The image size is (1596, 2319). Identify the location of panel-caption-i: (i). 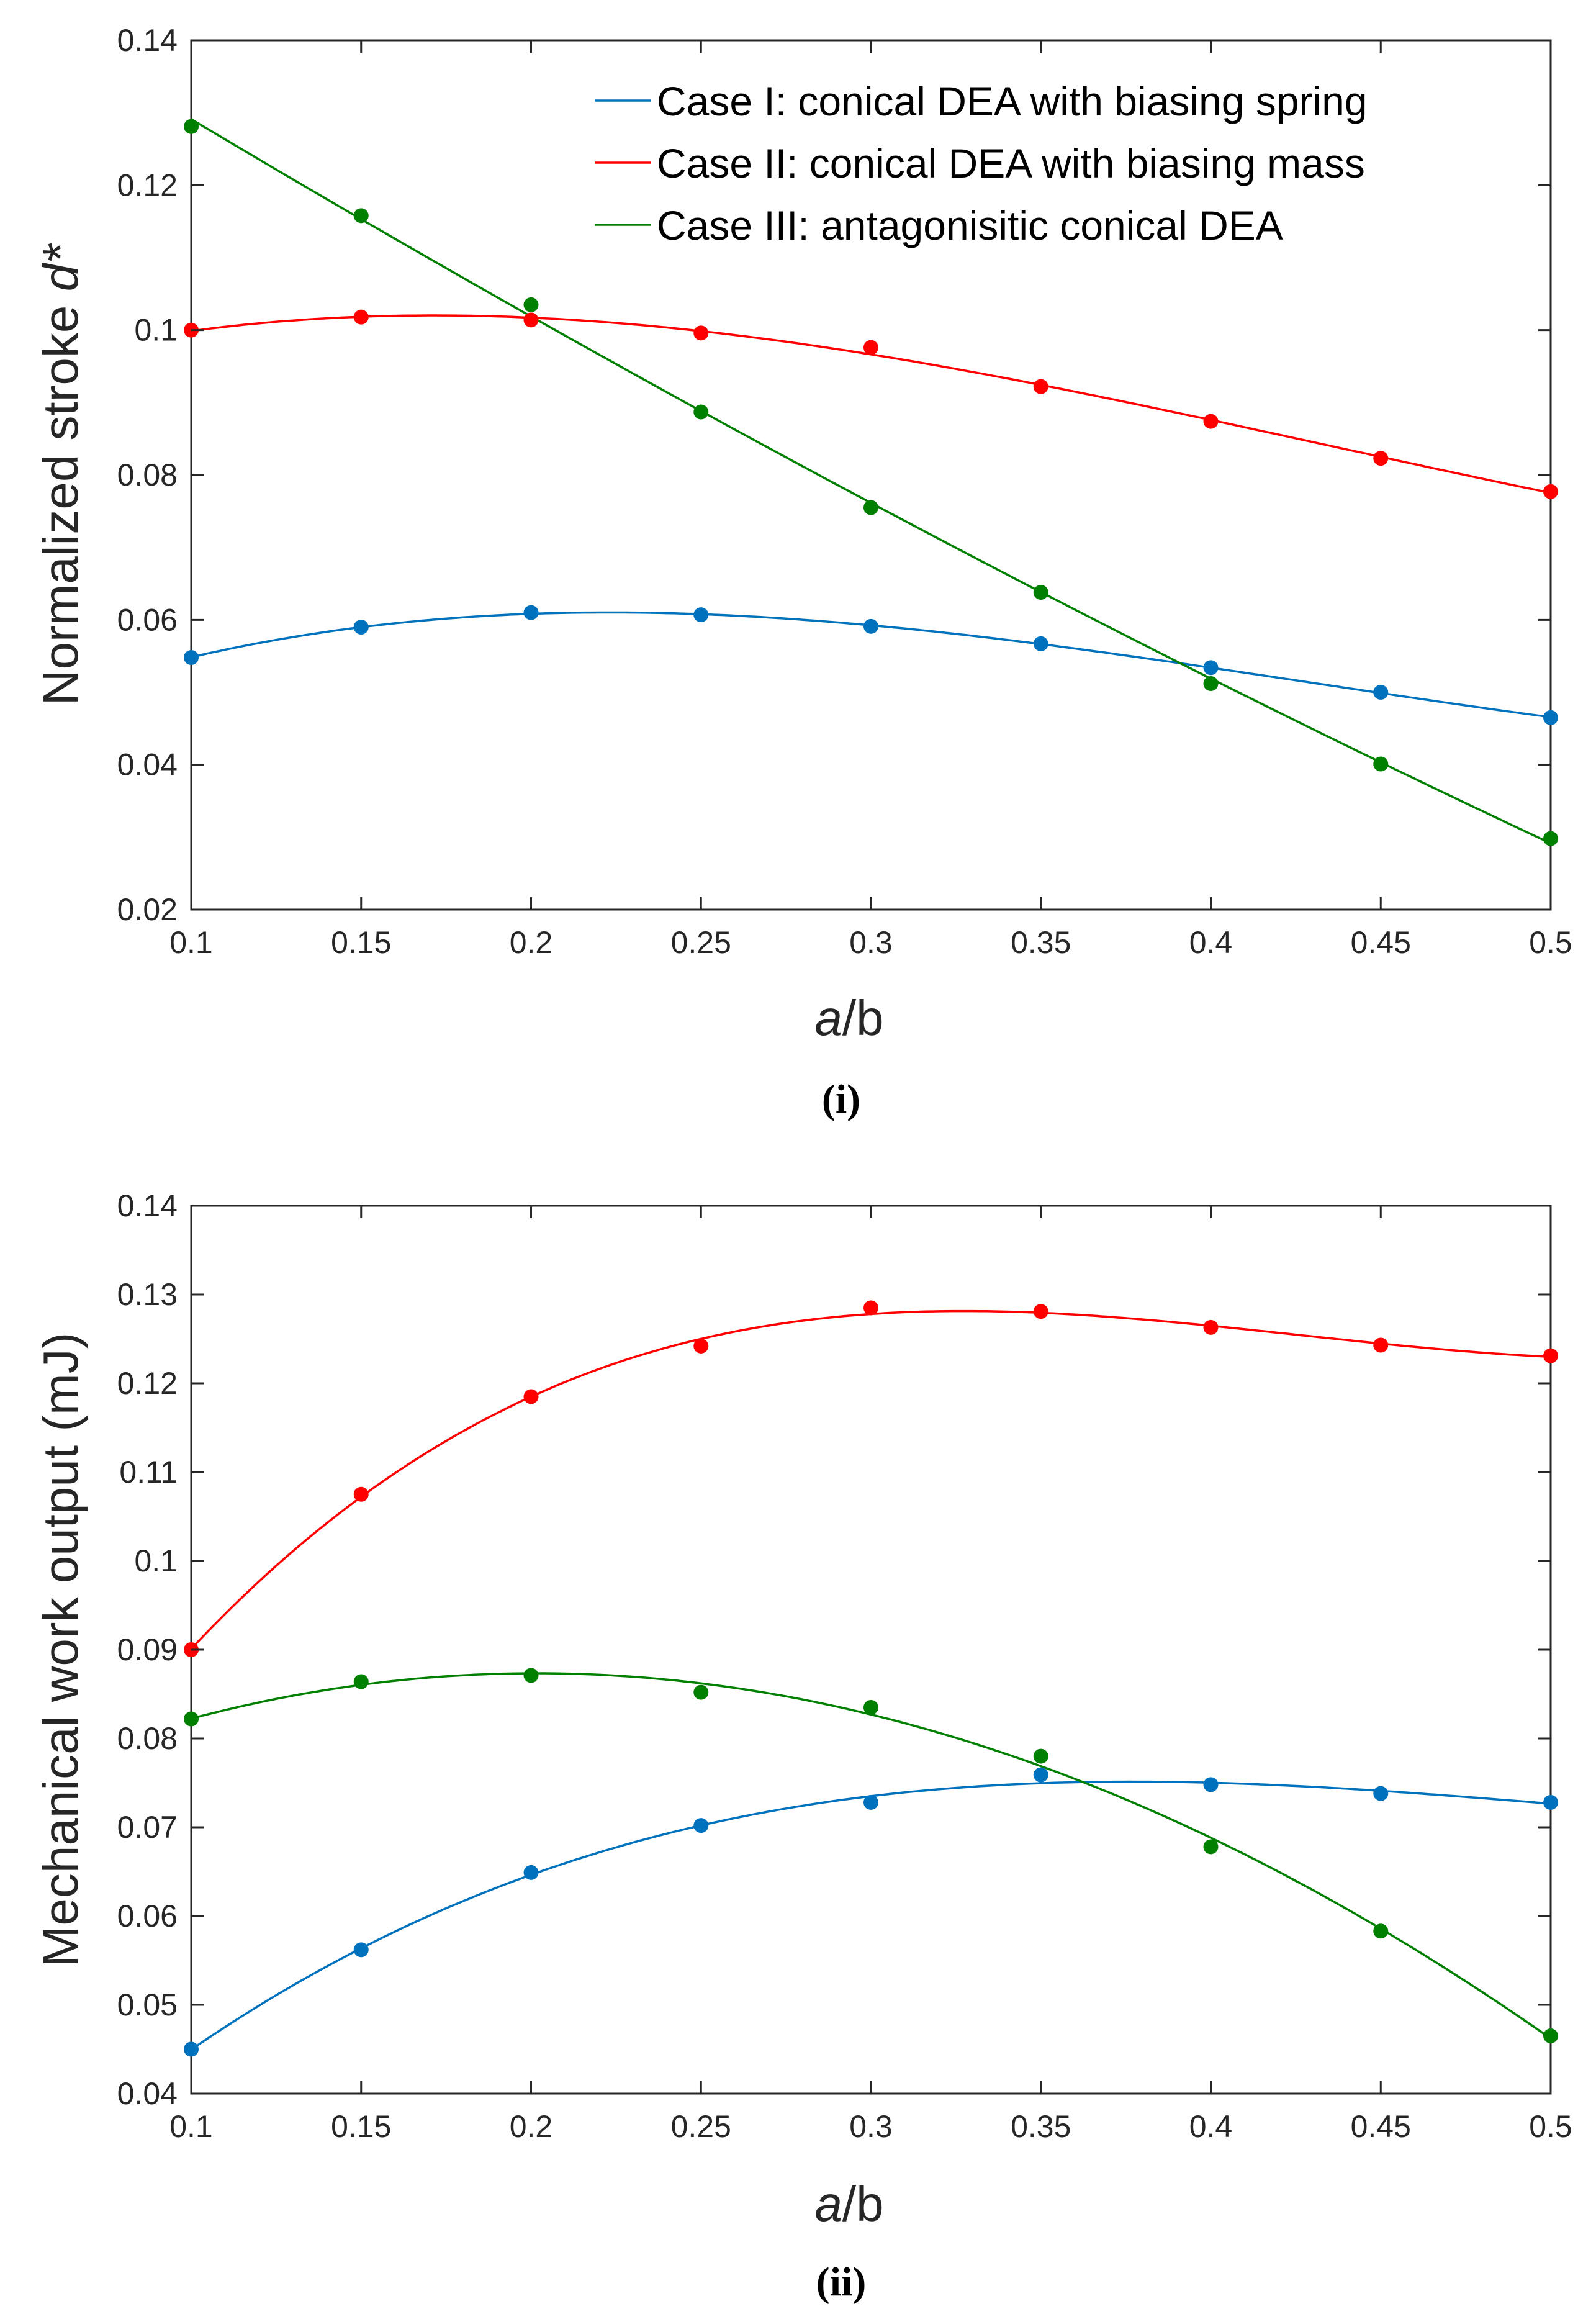
(841, 1099).